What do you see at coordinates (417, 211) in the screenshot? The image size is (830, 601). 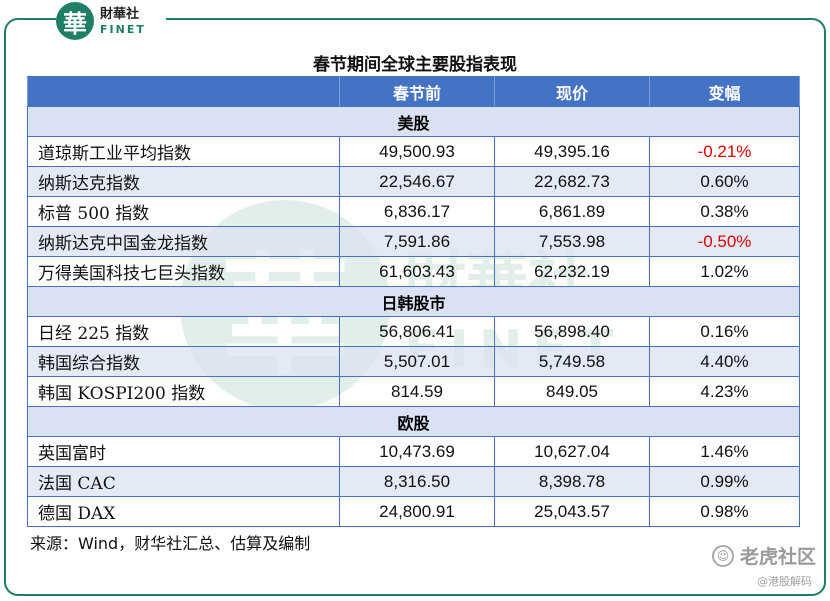 I see `value-before: 6,836.17` at bounding box center [417, 211].